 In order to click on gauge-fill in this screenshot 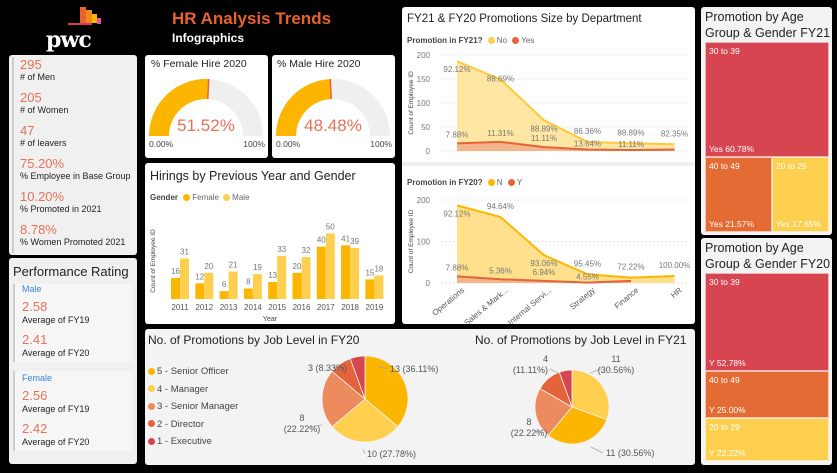, I will do `click(304, 107)`.